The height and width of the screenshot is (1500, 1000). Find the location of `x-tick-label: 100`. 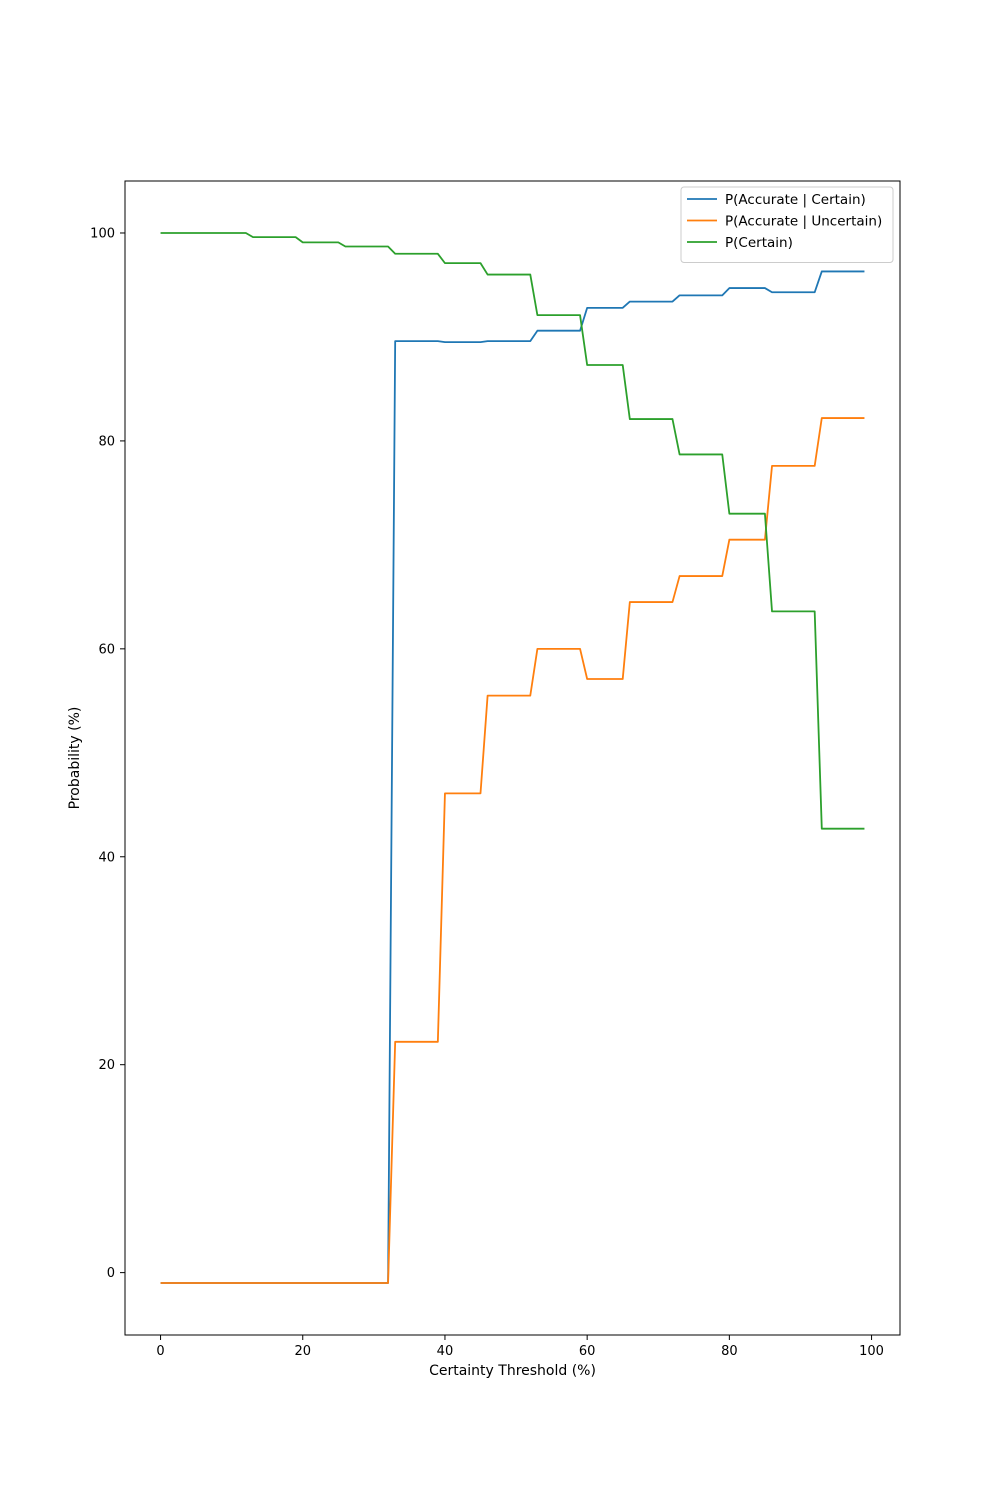

x-tick-label: 100 is located at coordinates (871, 1351).